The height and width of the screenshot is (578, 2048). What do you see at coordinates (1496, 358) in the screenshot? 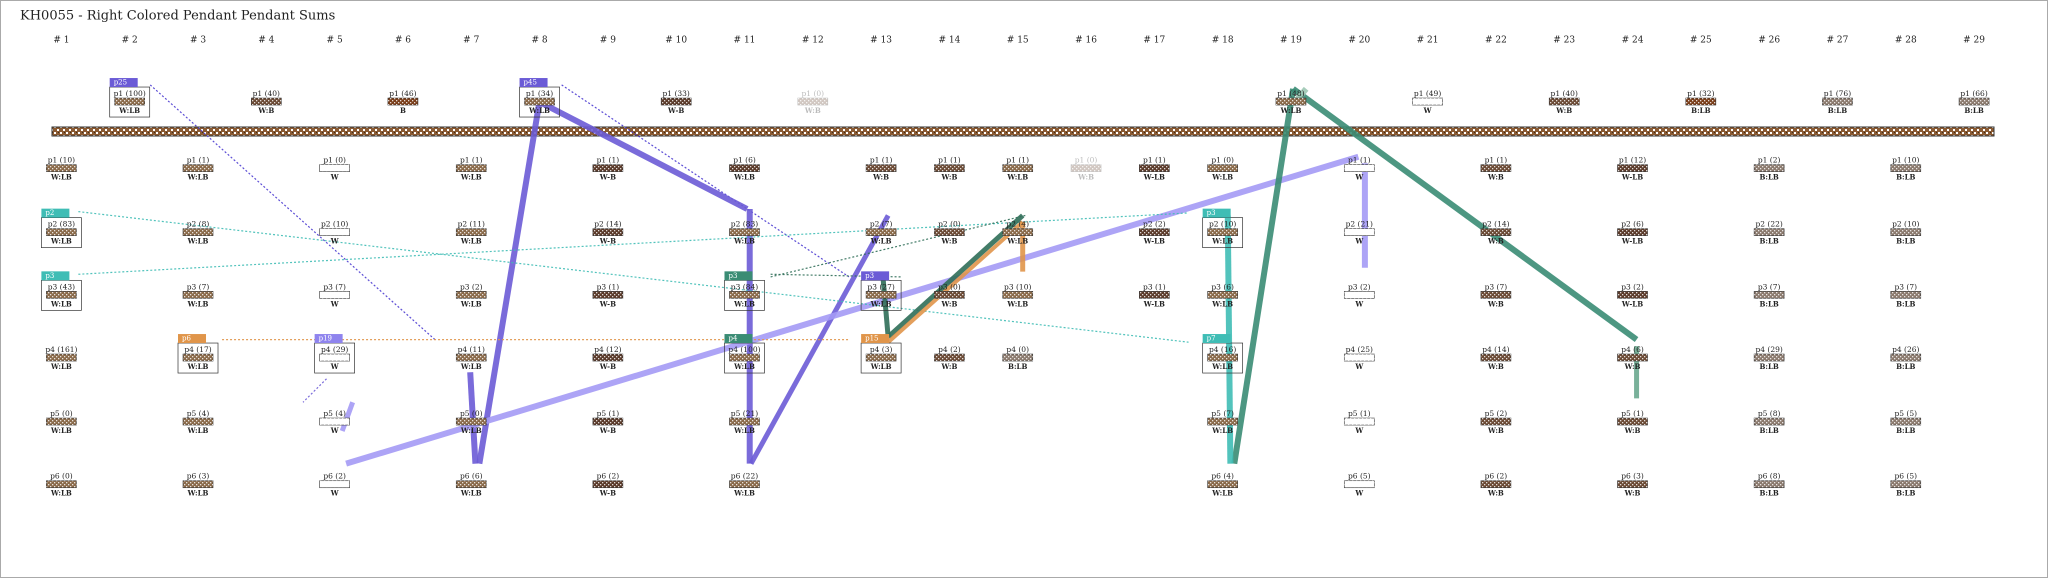
I see `pendant: p4 (14) W:B` at bounding box center [1496, 358].